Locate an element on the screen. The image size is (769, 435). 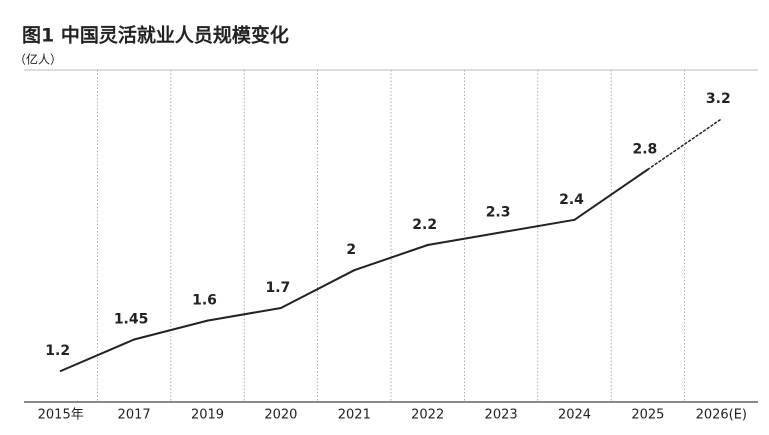
data-label: 2 is located at coordinates (351, 250).